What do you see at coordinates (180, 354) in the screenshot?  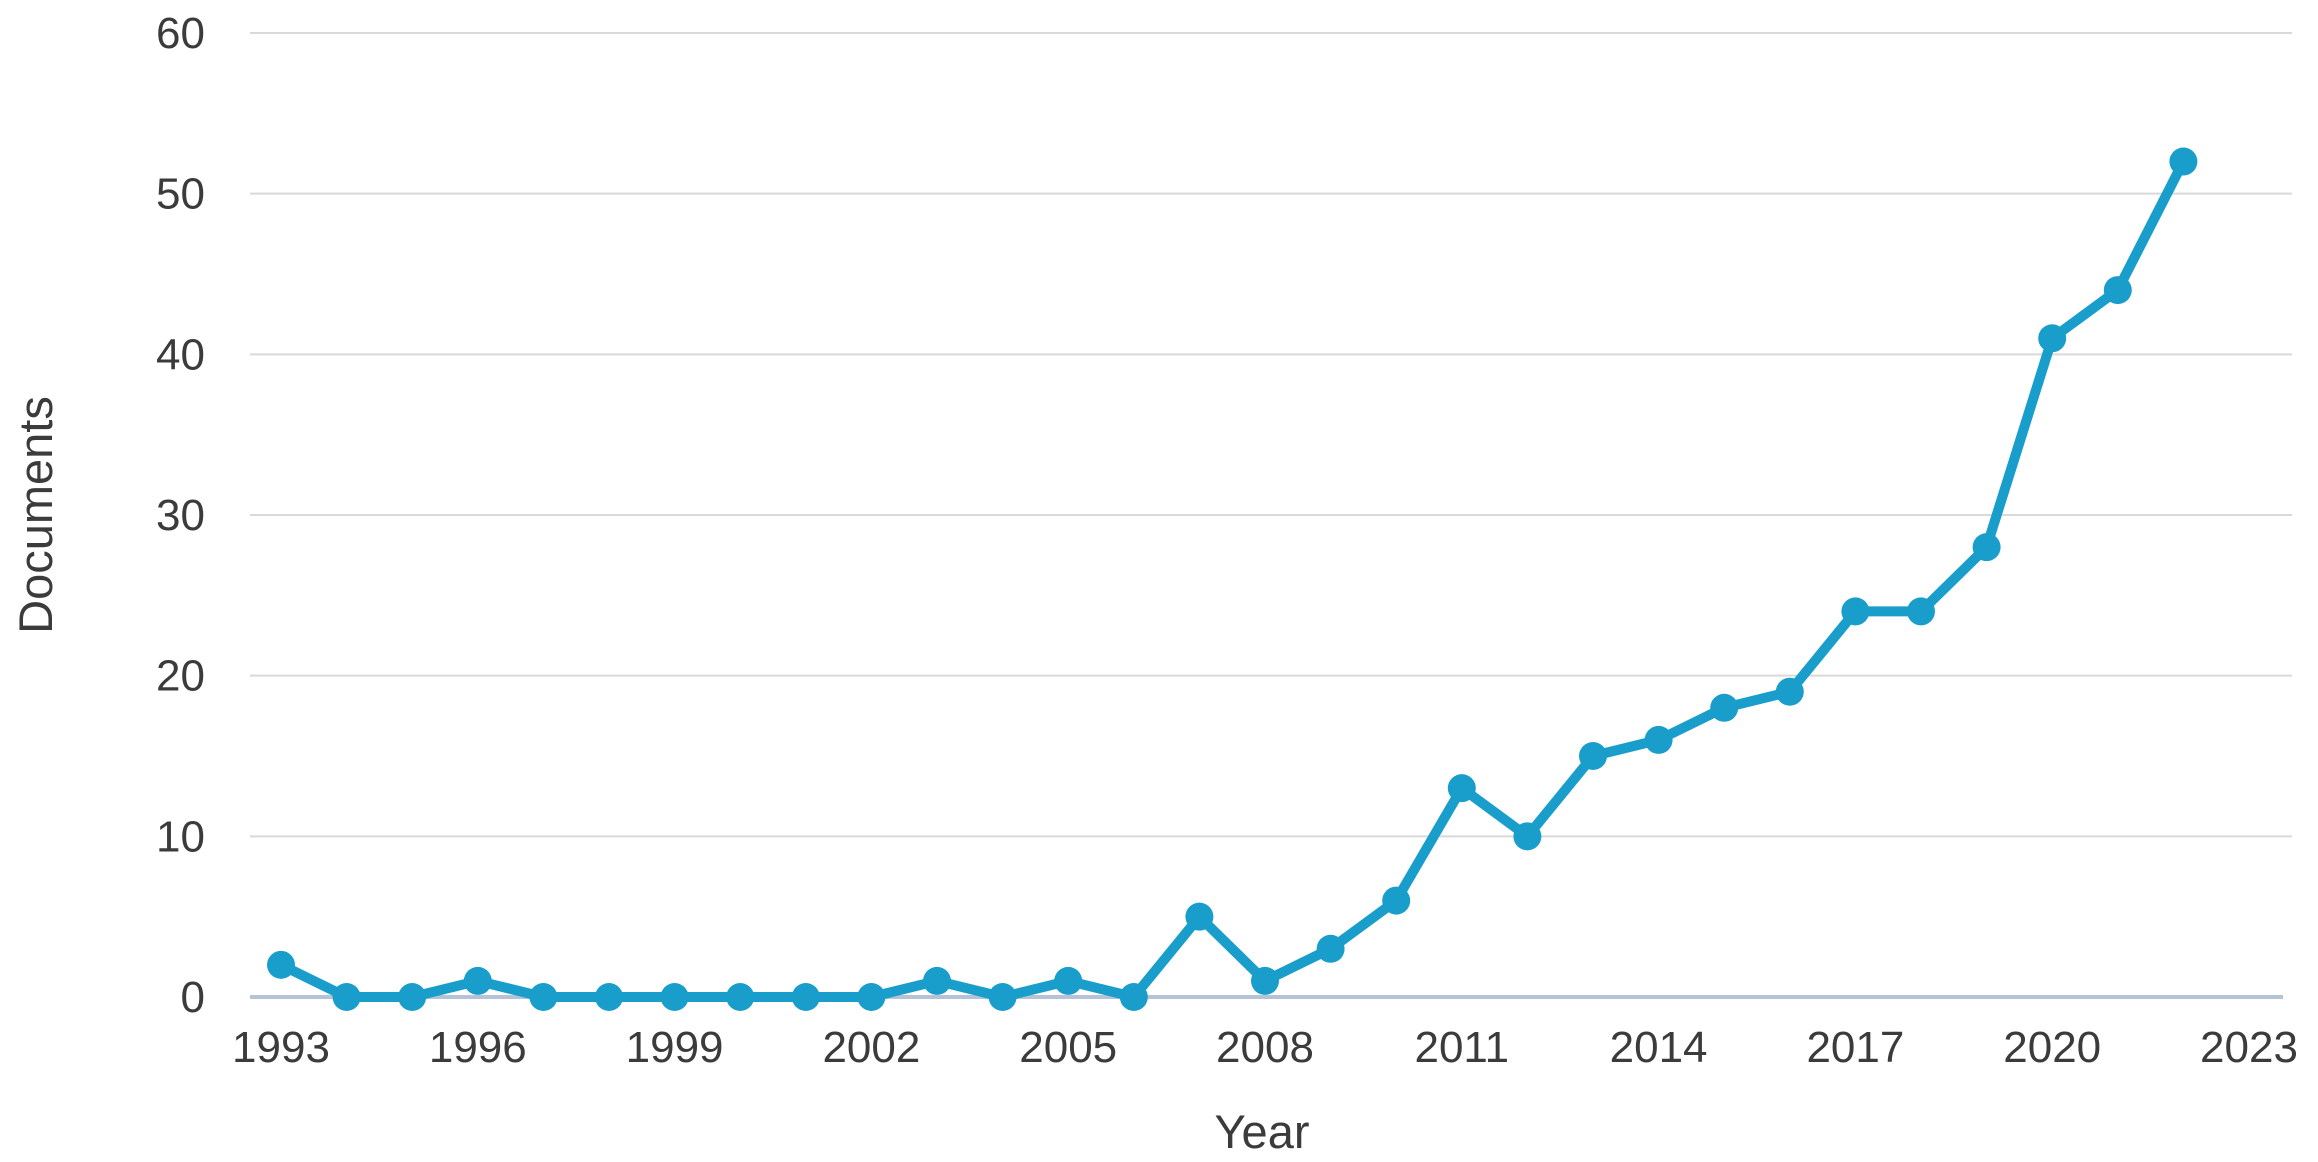 I see `y-tick-label-40: 40` at bounding box center [180, 354].